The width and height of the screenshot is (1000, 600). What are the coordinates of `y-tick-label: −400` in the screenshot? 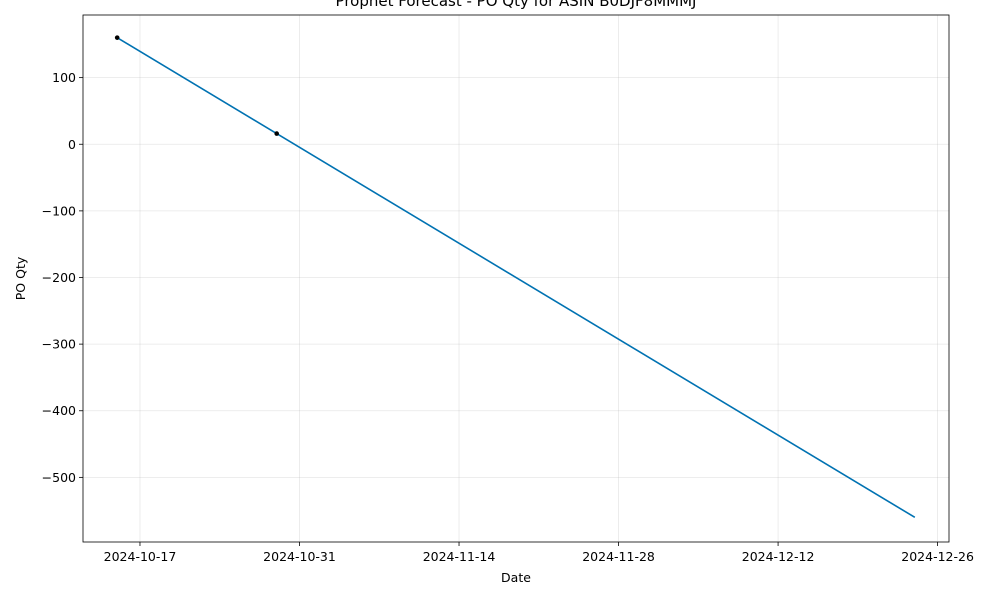 It's located at (59, 410).